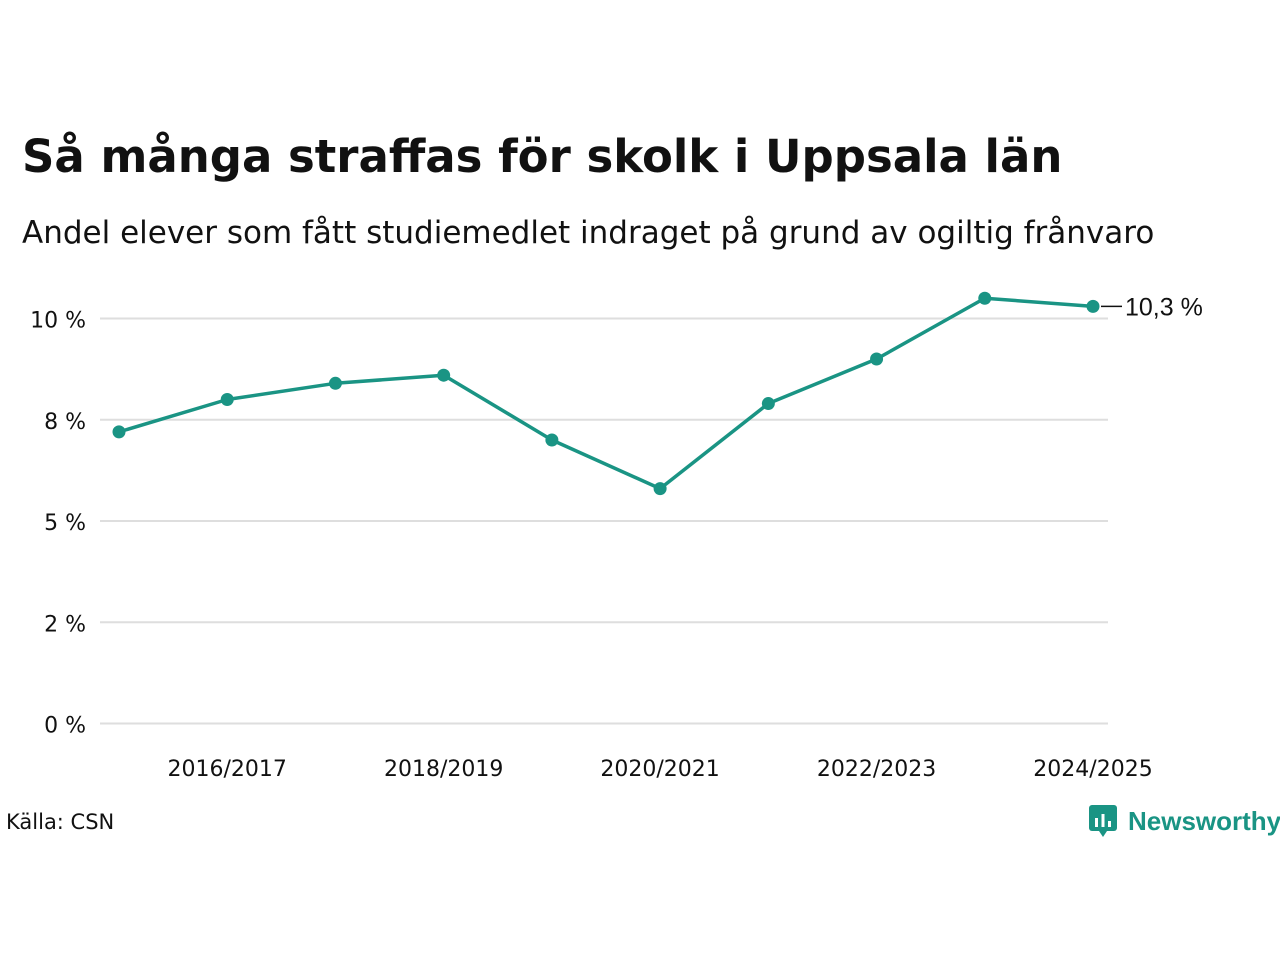 Image resolution: width=1280 pixels, height=960 pixels. What do you see at coordinates (1164, 307) in the screenshot?
I see `end-value-label: 10,3 %` at bounding box center [1164, 307].